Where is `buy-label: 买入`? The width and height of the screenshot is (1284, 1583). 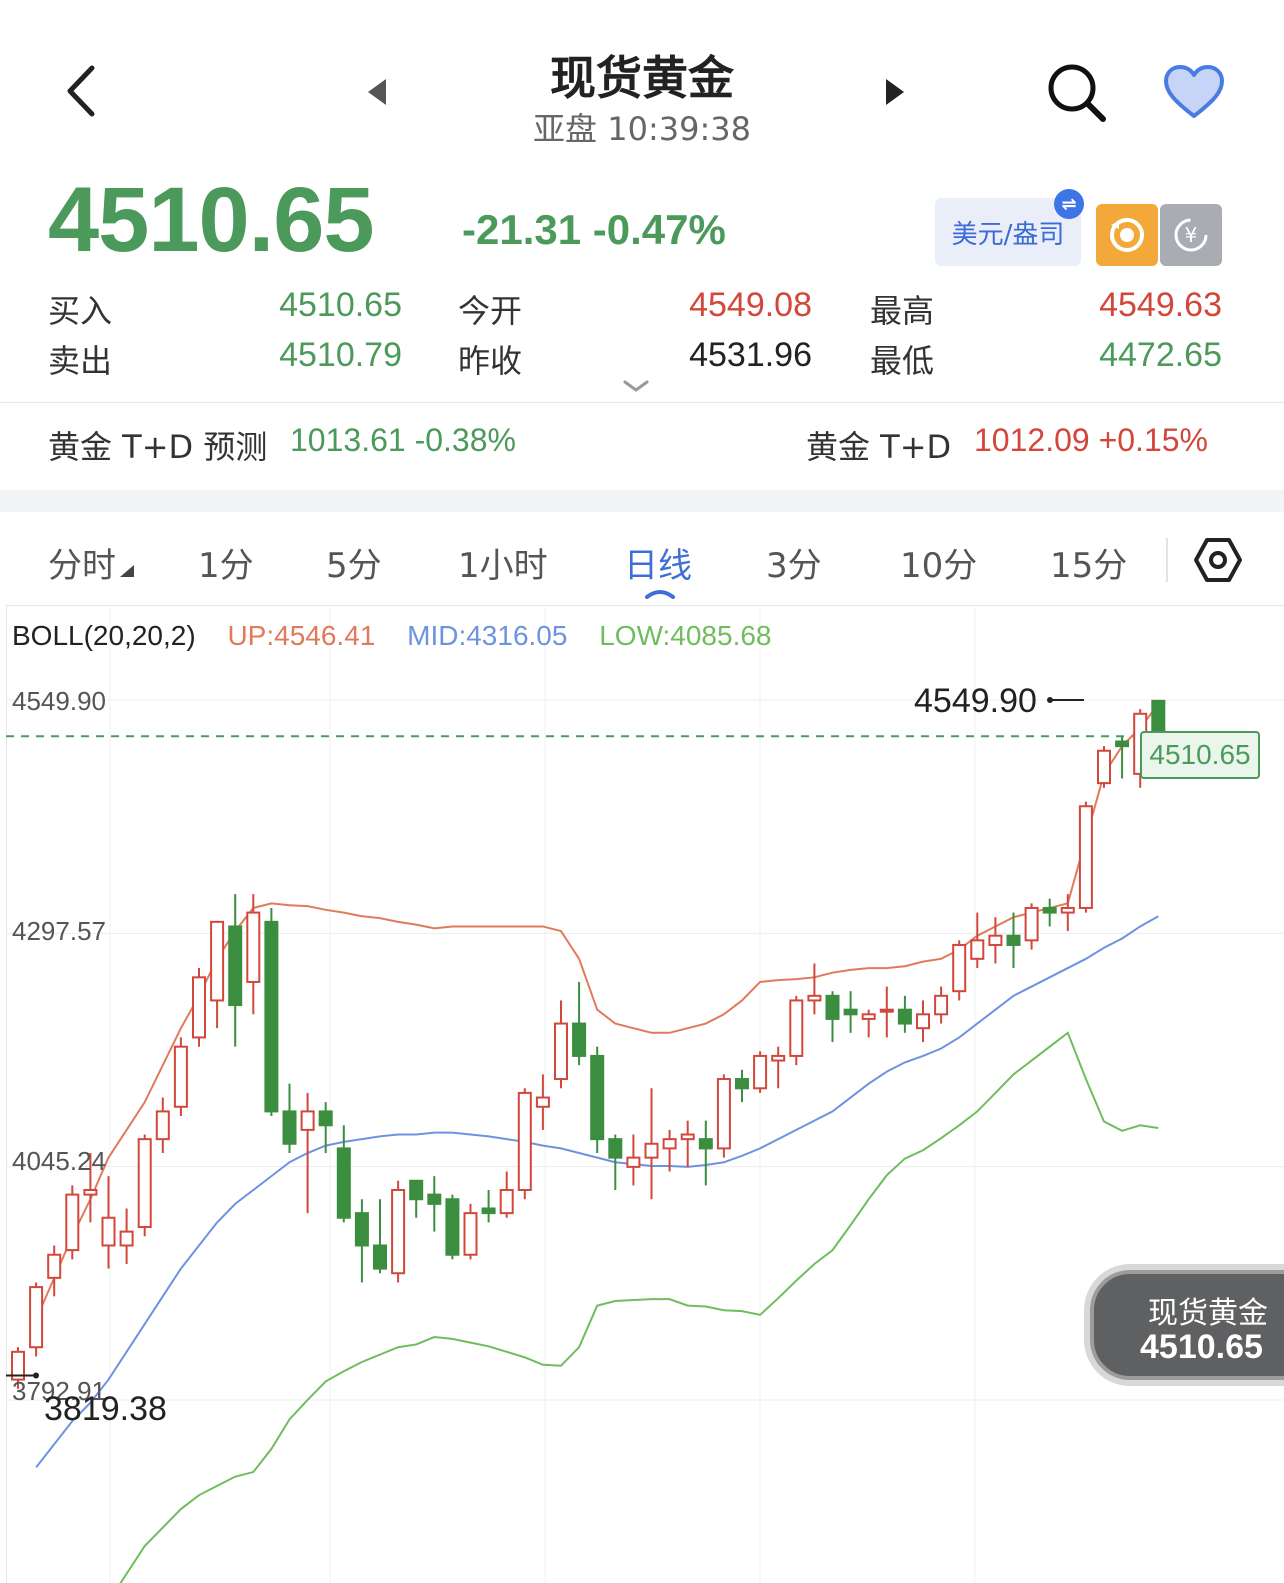 buy-label: 买入 is located at coordinates (80, 311).